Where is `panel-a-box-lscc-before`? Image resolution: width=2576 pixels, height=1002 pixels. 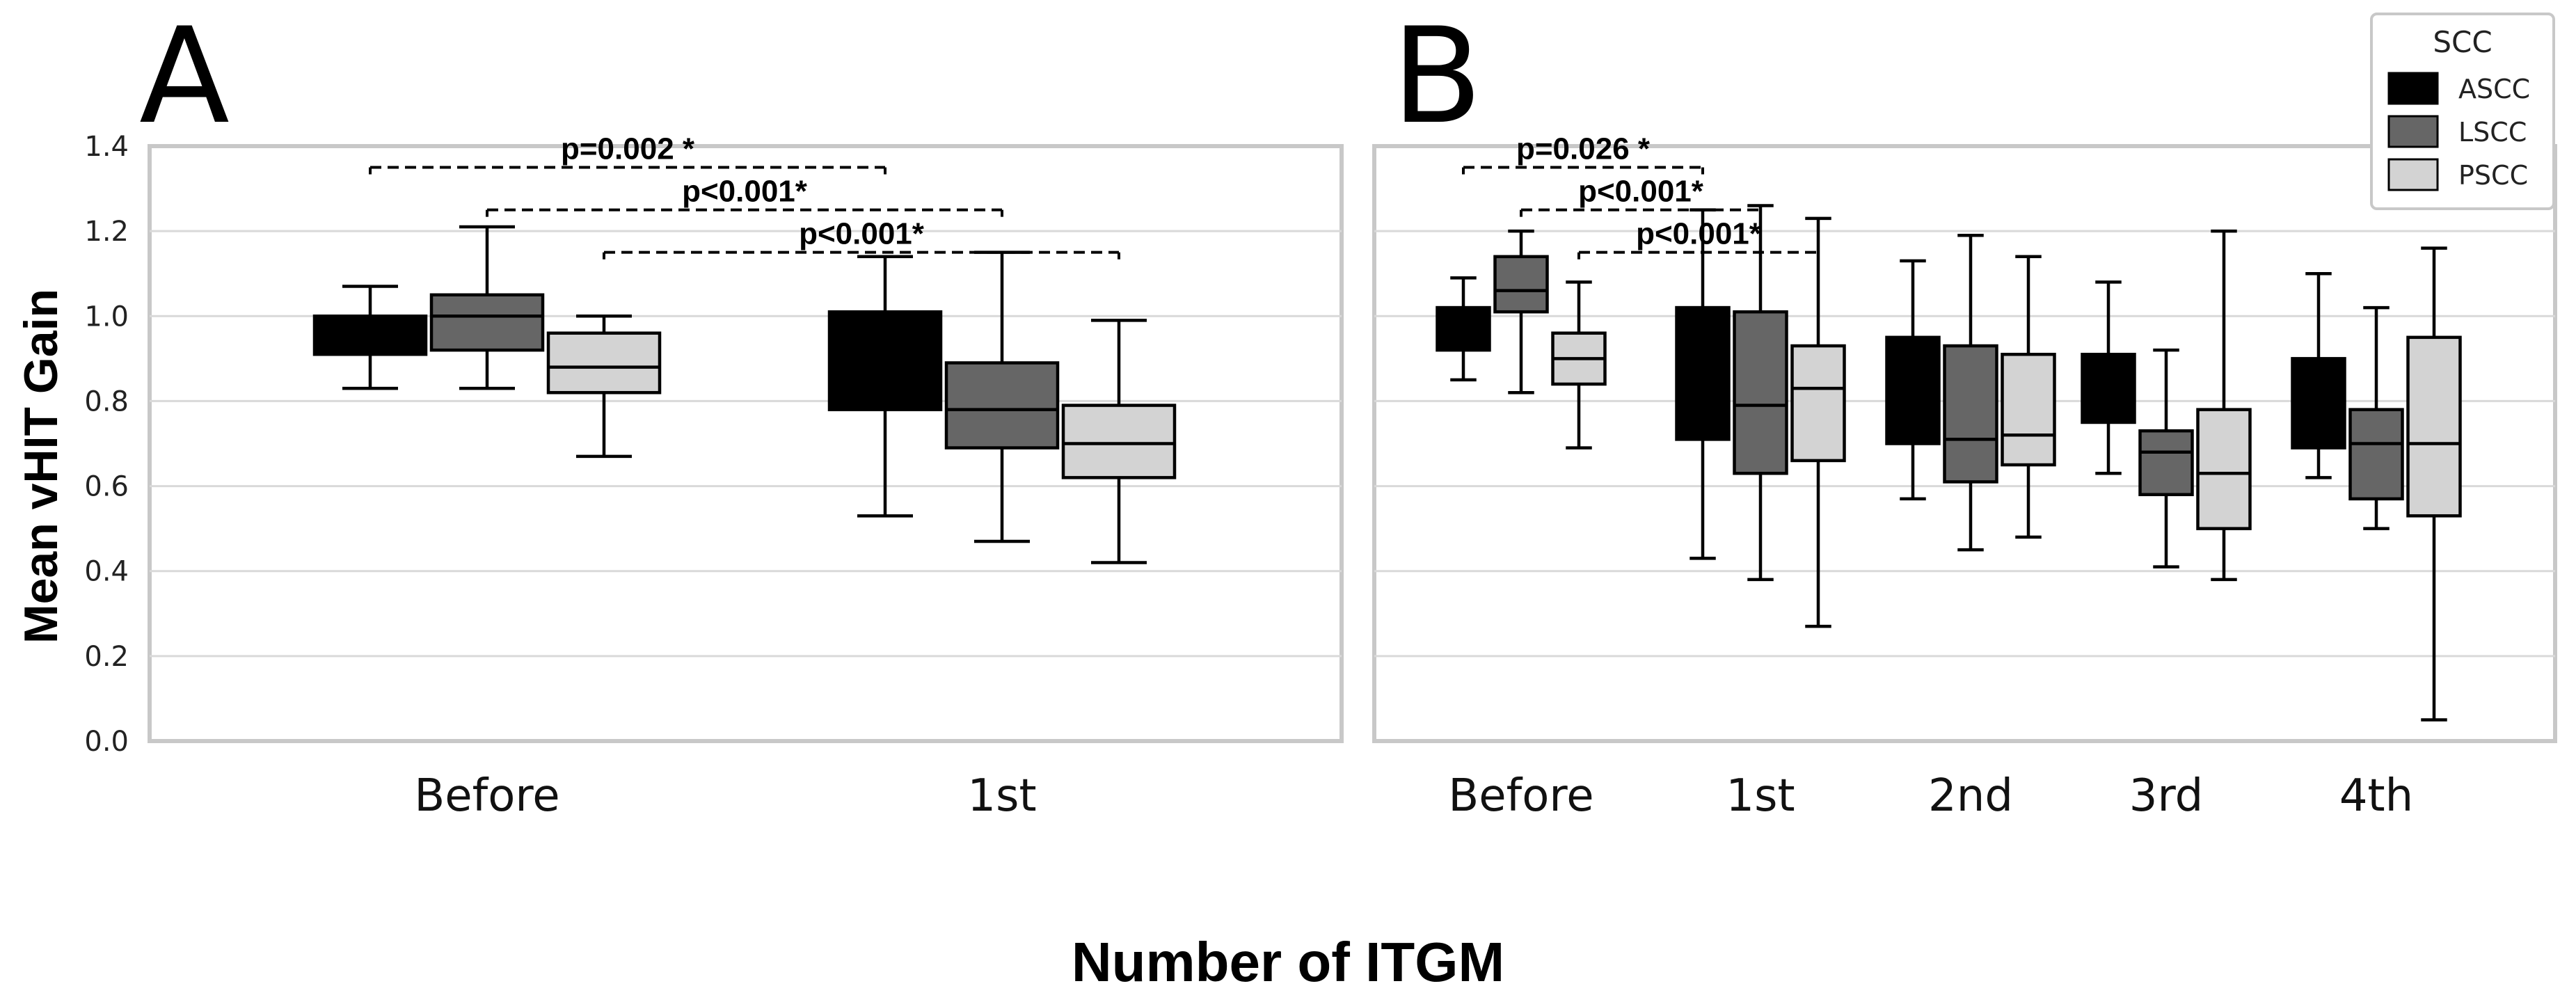 panel-a-box-lscc-before is located at coordinates (487, 307).